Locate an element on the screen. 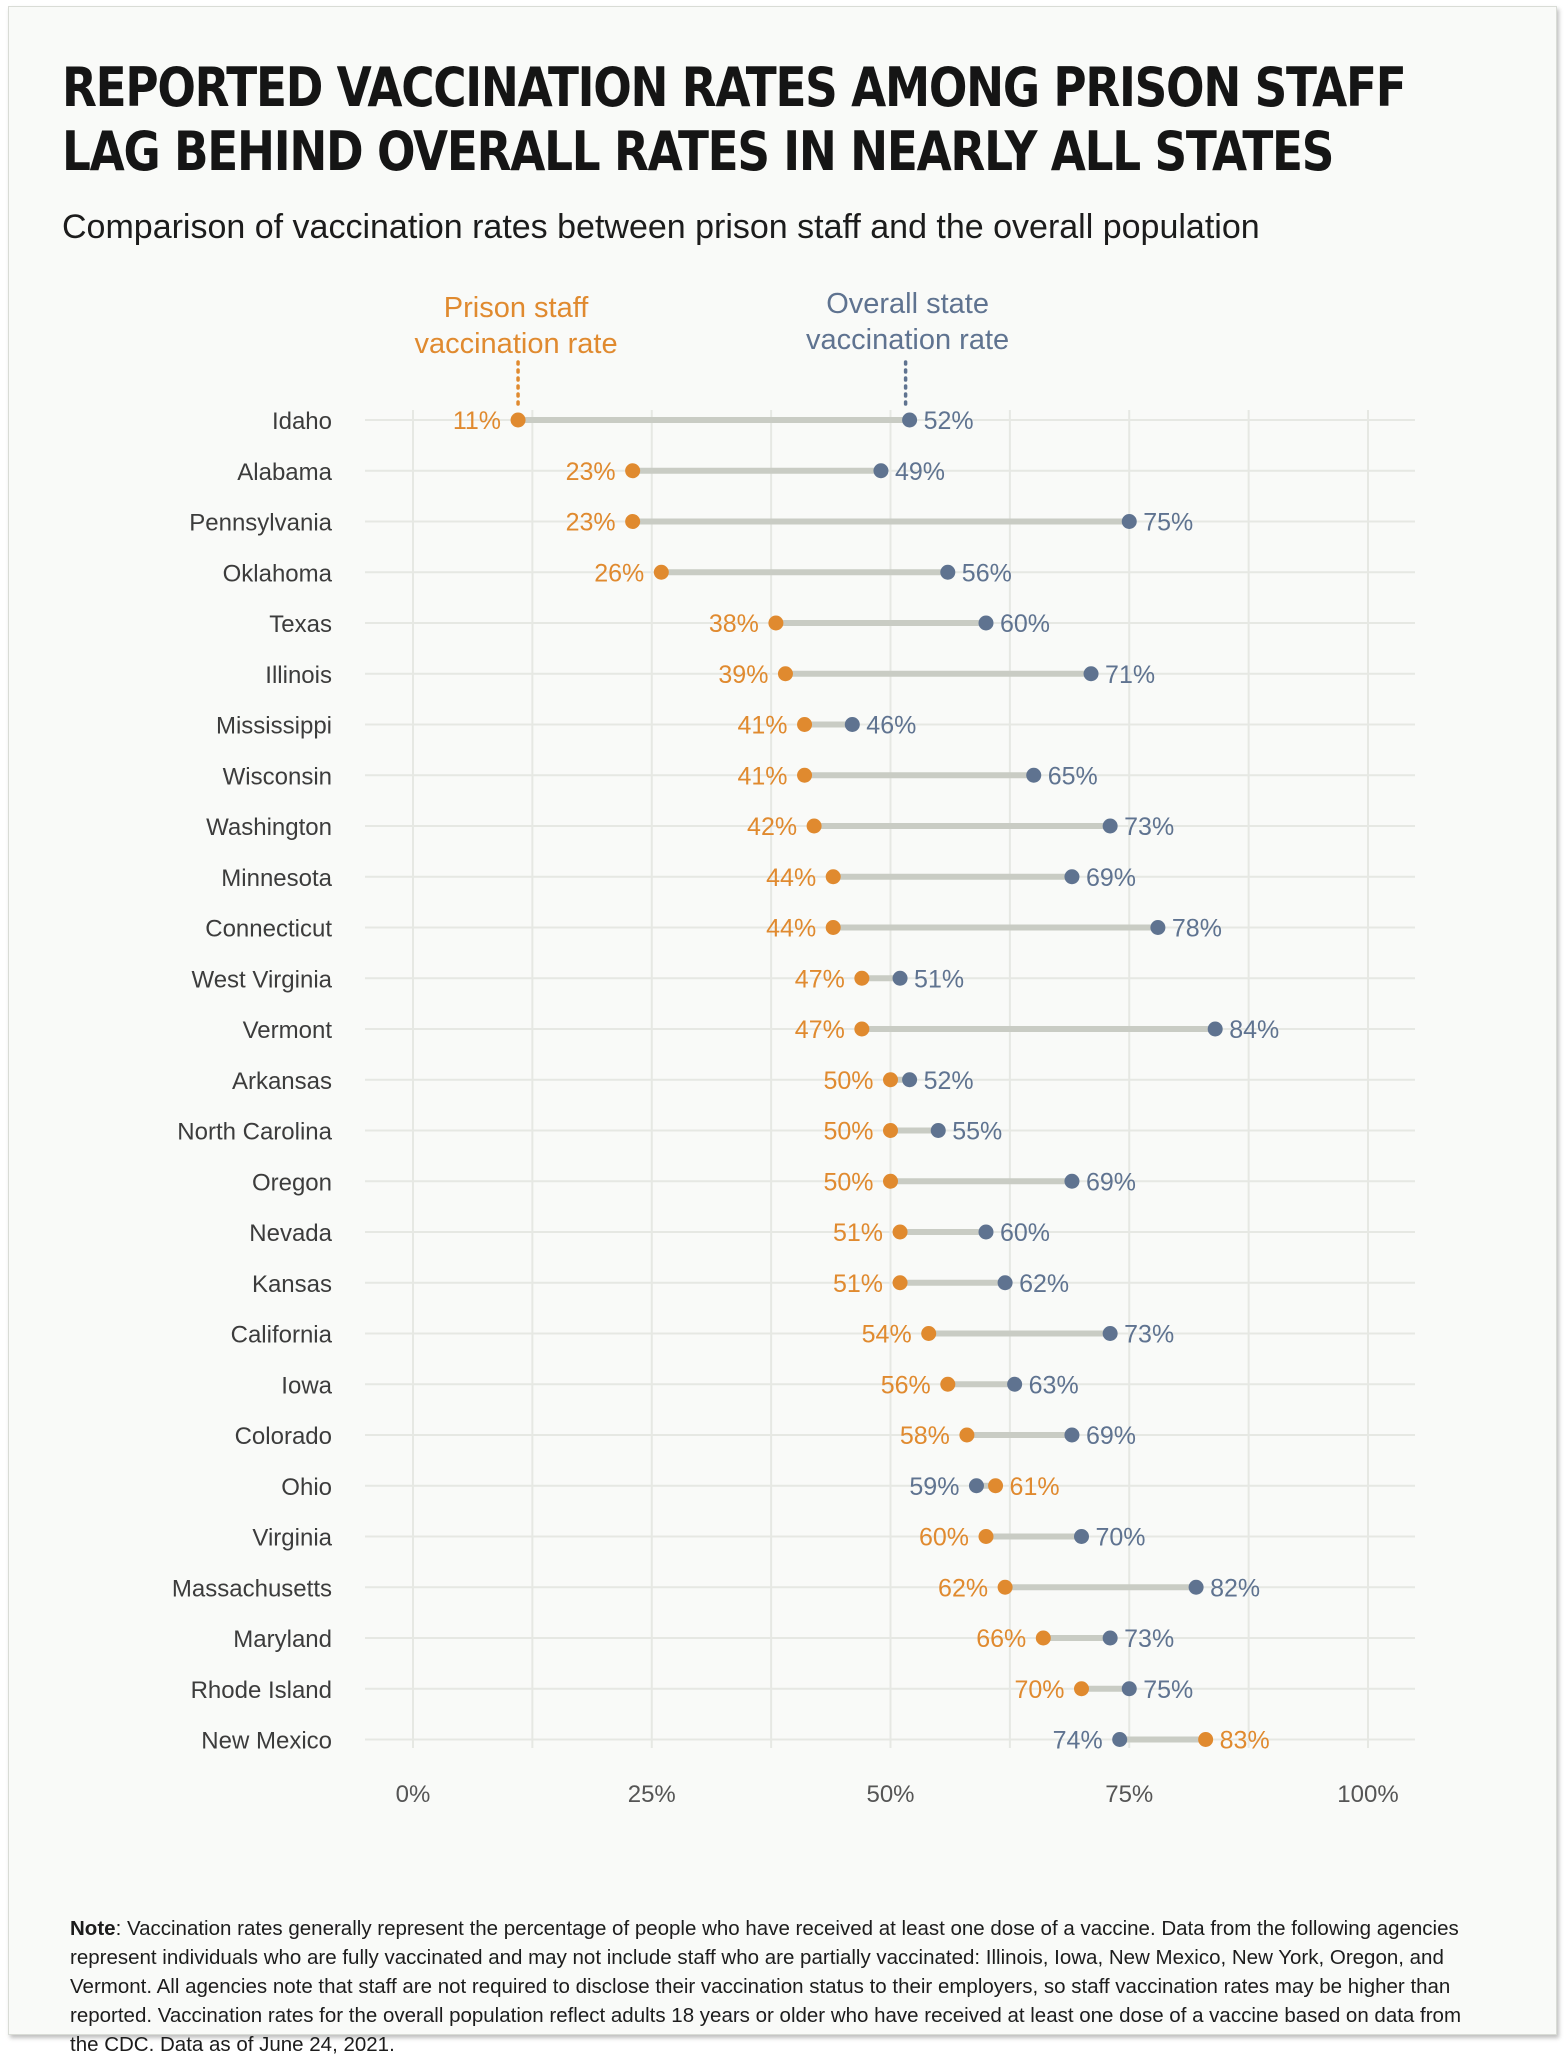  state-label: Washington is located at coordinates (269, 827).